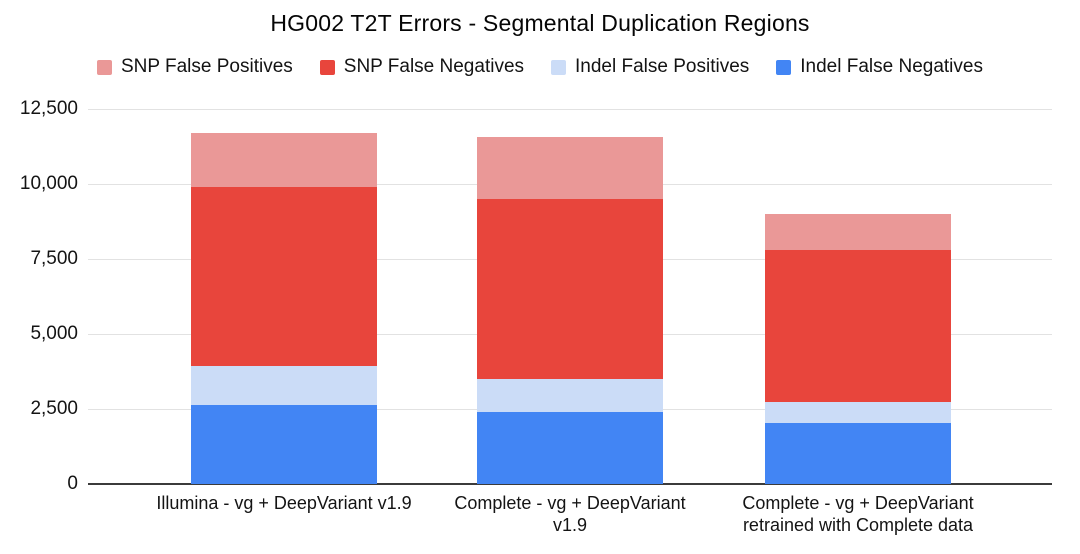 Image resolution: width=1080 pixels, height=554 pixels. I want to click on legend-item-indel-false-positives: Indel False Positives, so click(650, 67).